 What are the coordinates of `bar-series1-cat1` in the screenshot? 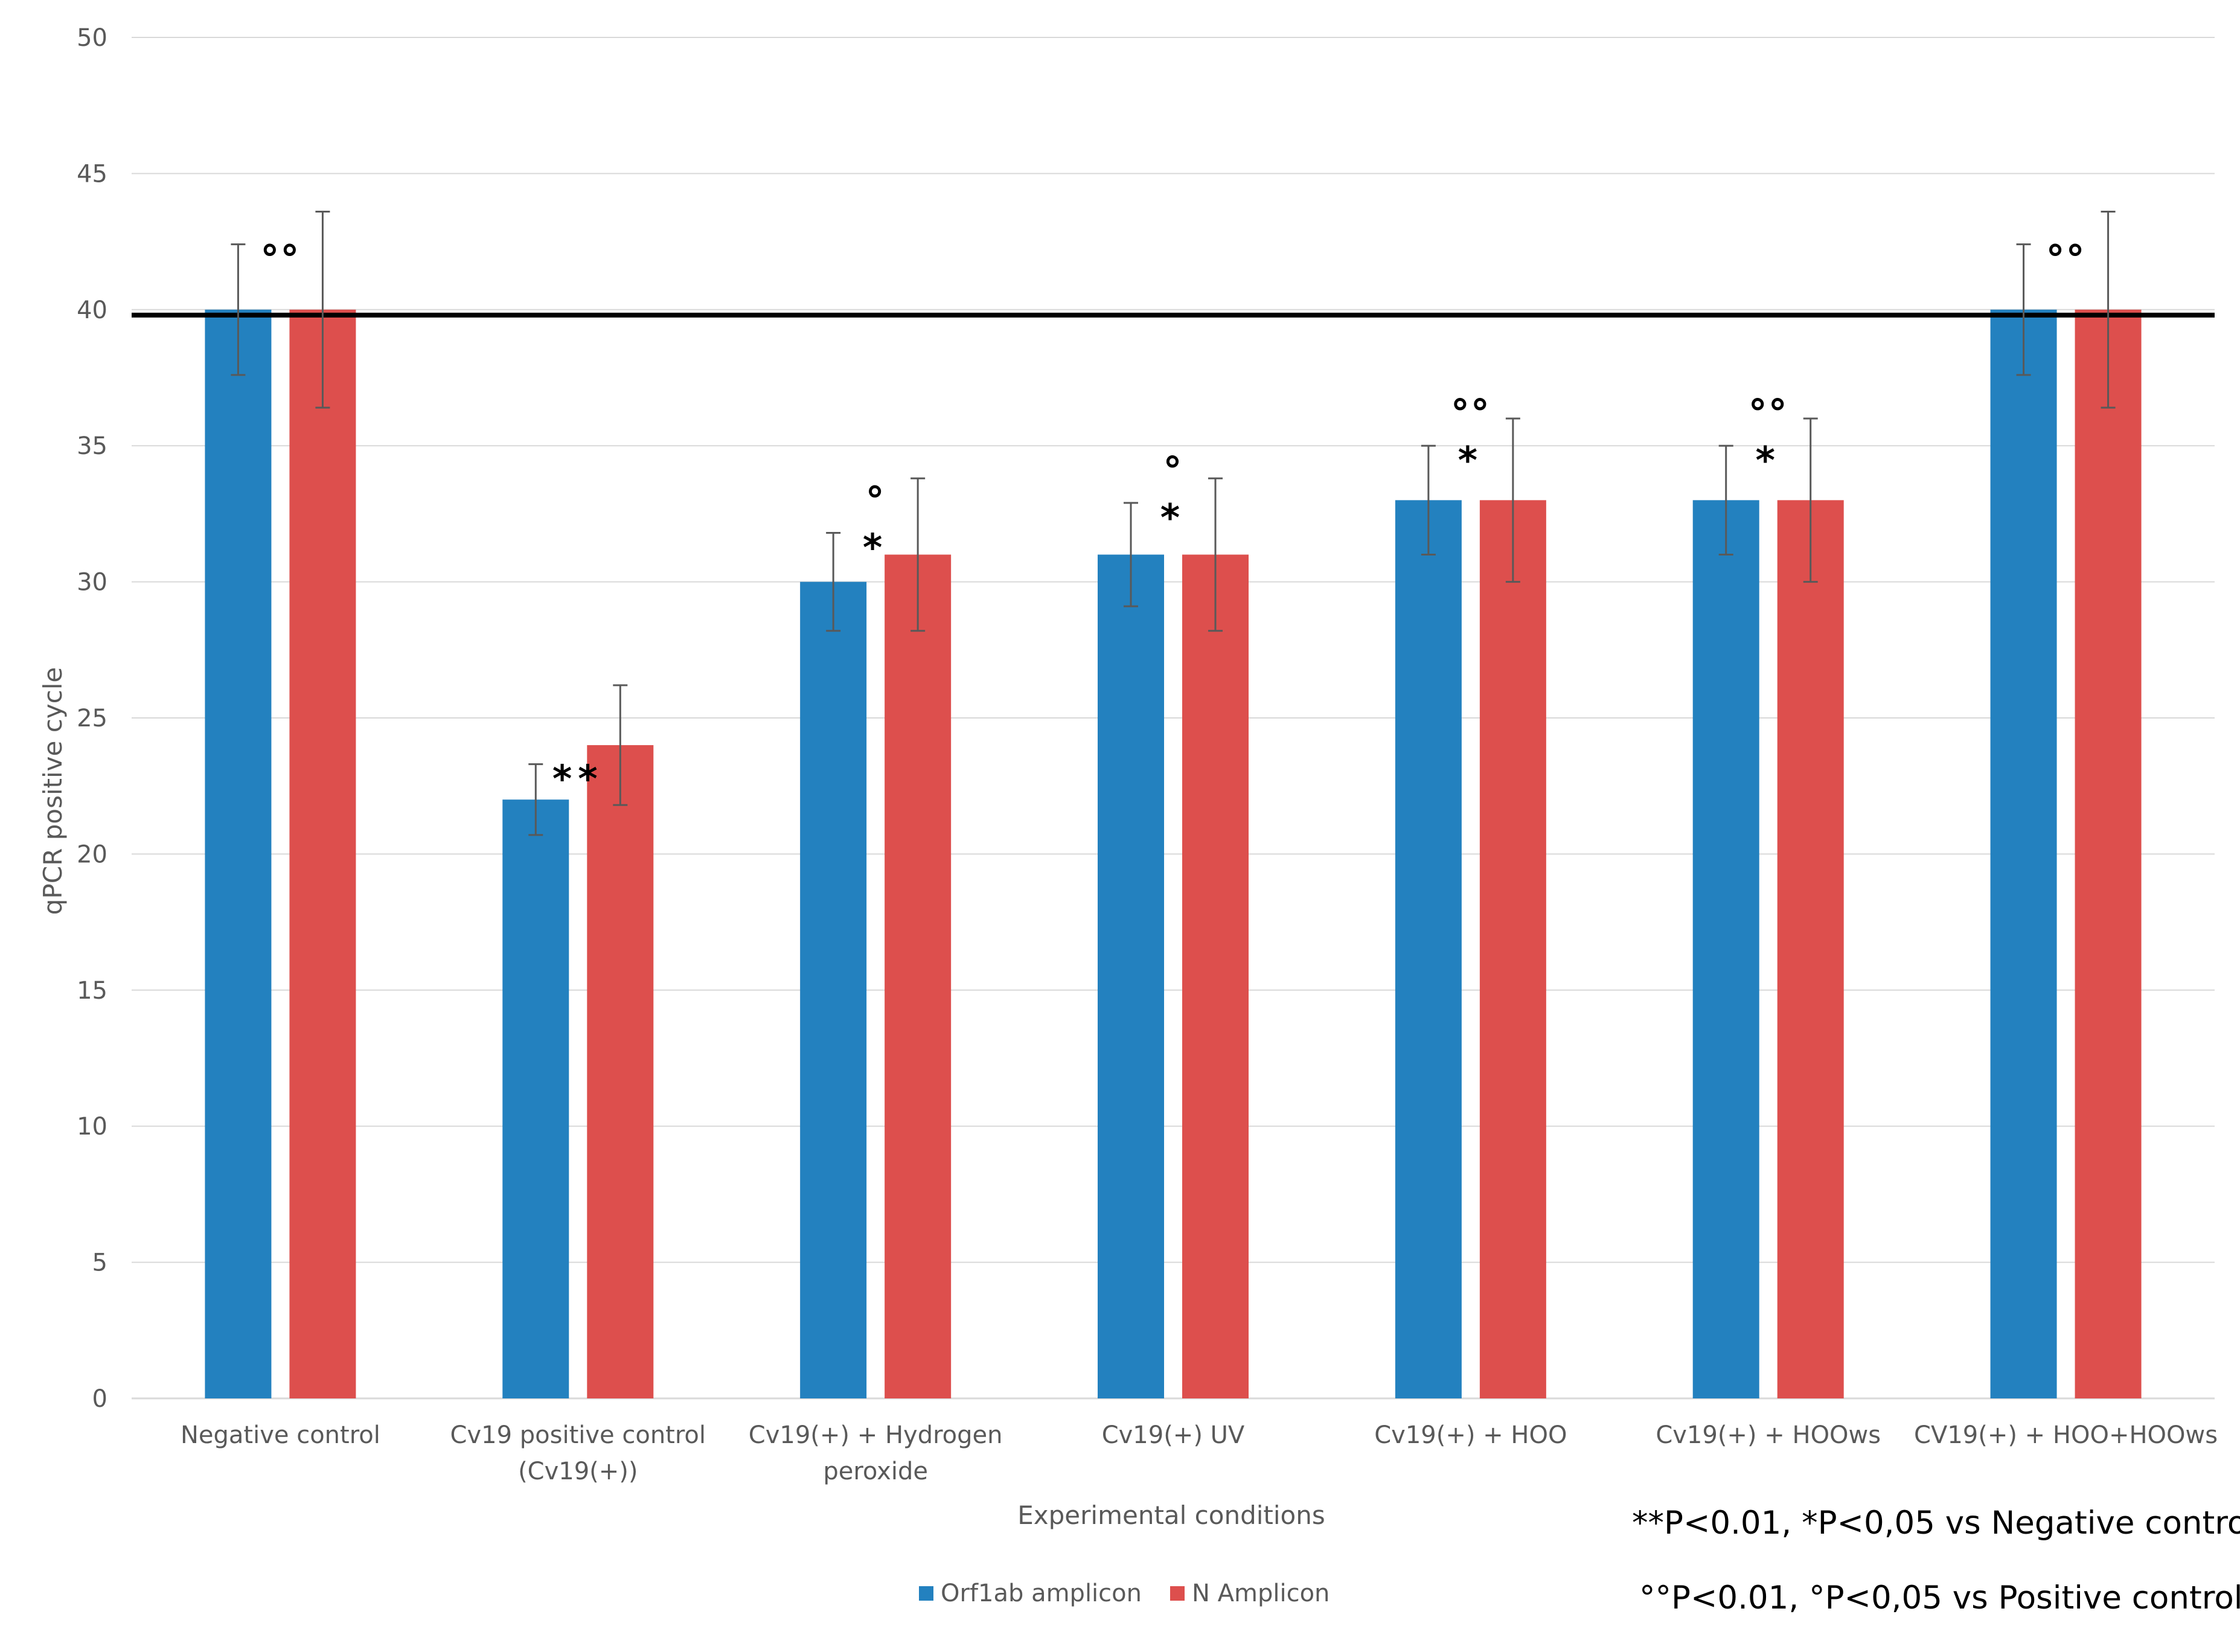 It's located at (620, 1071).